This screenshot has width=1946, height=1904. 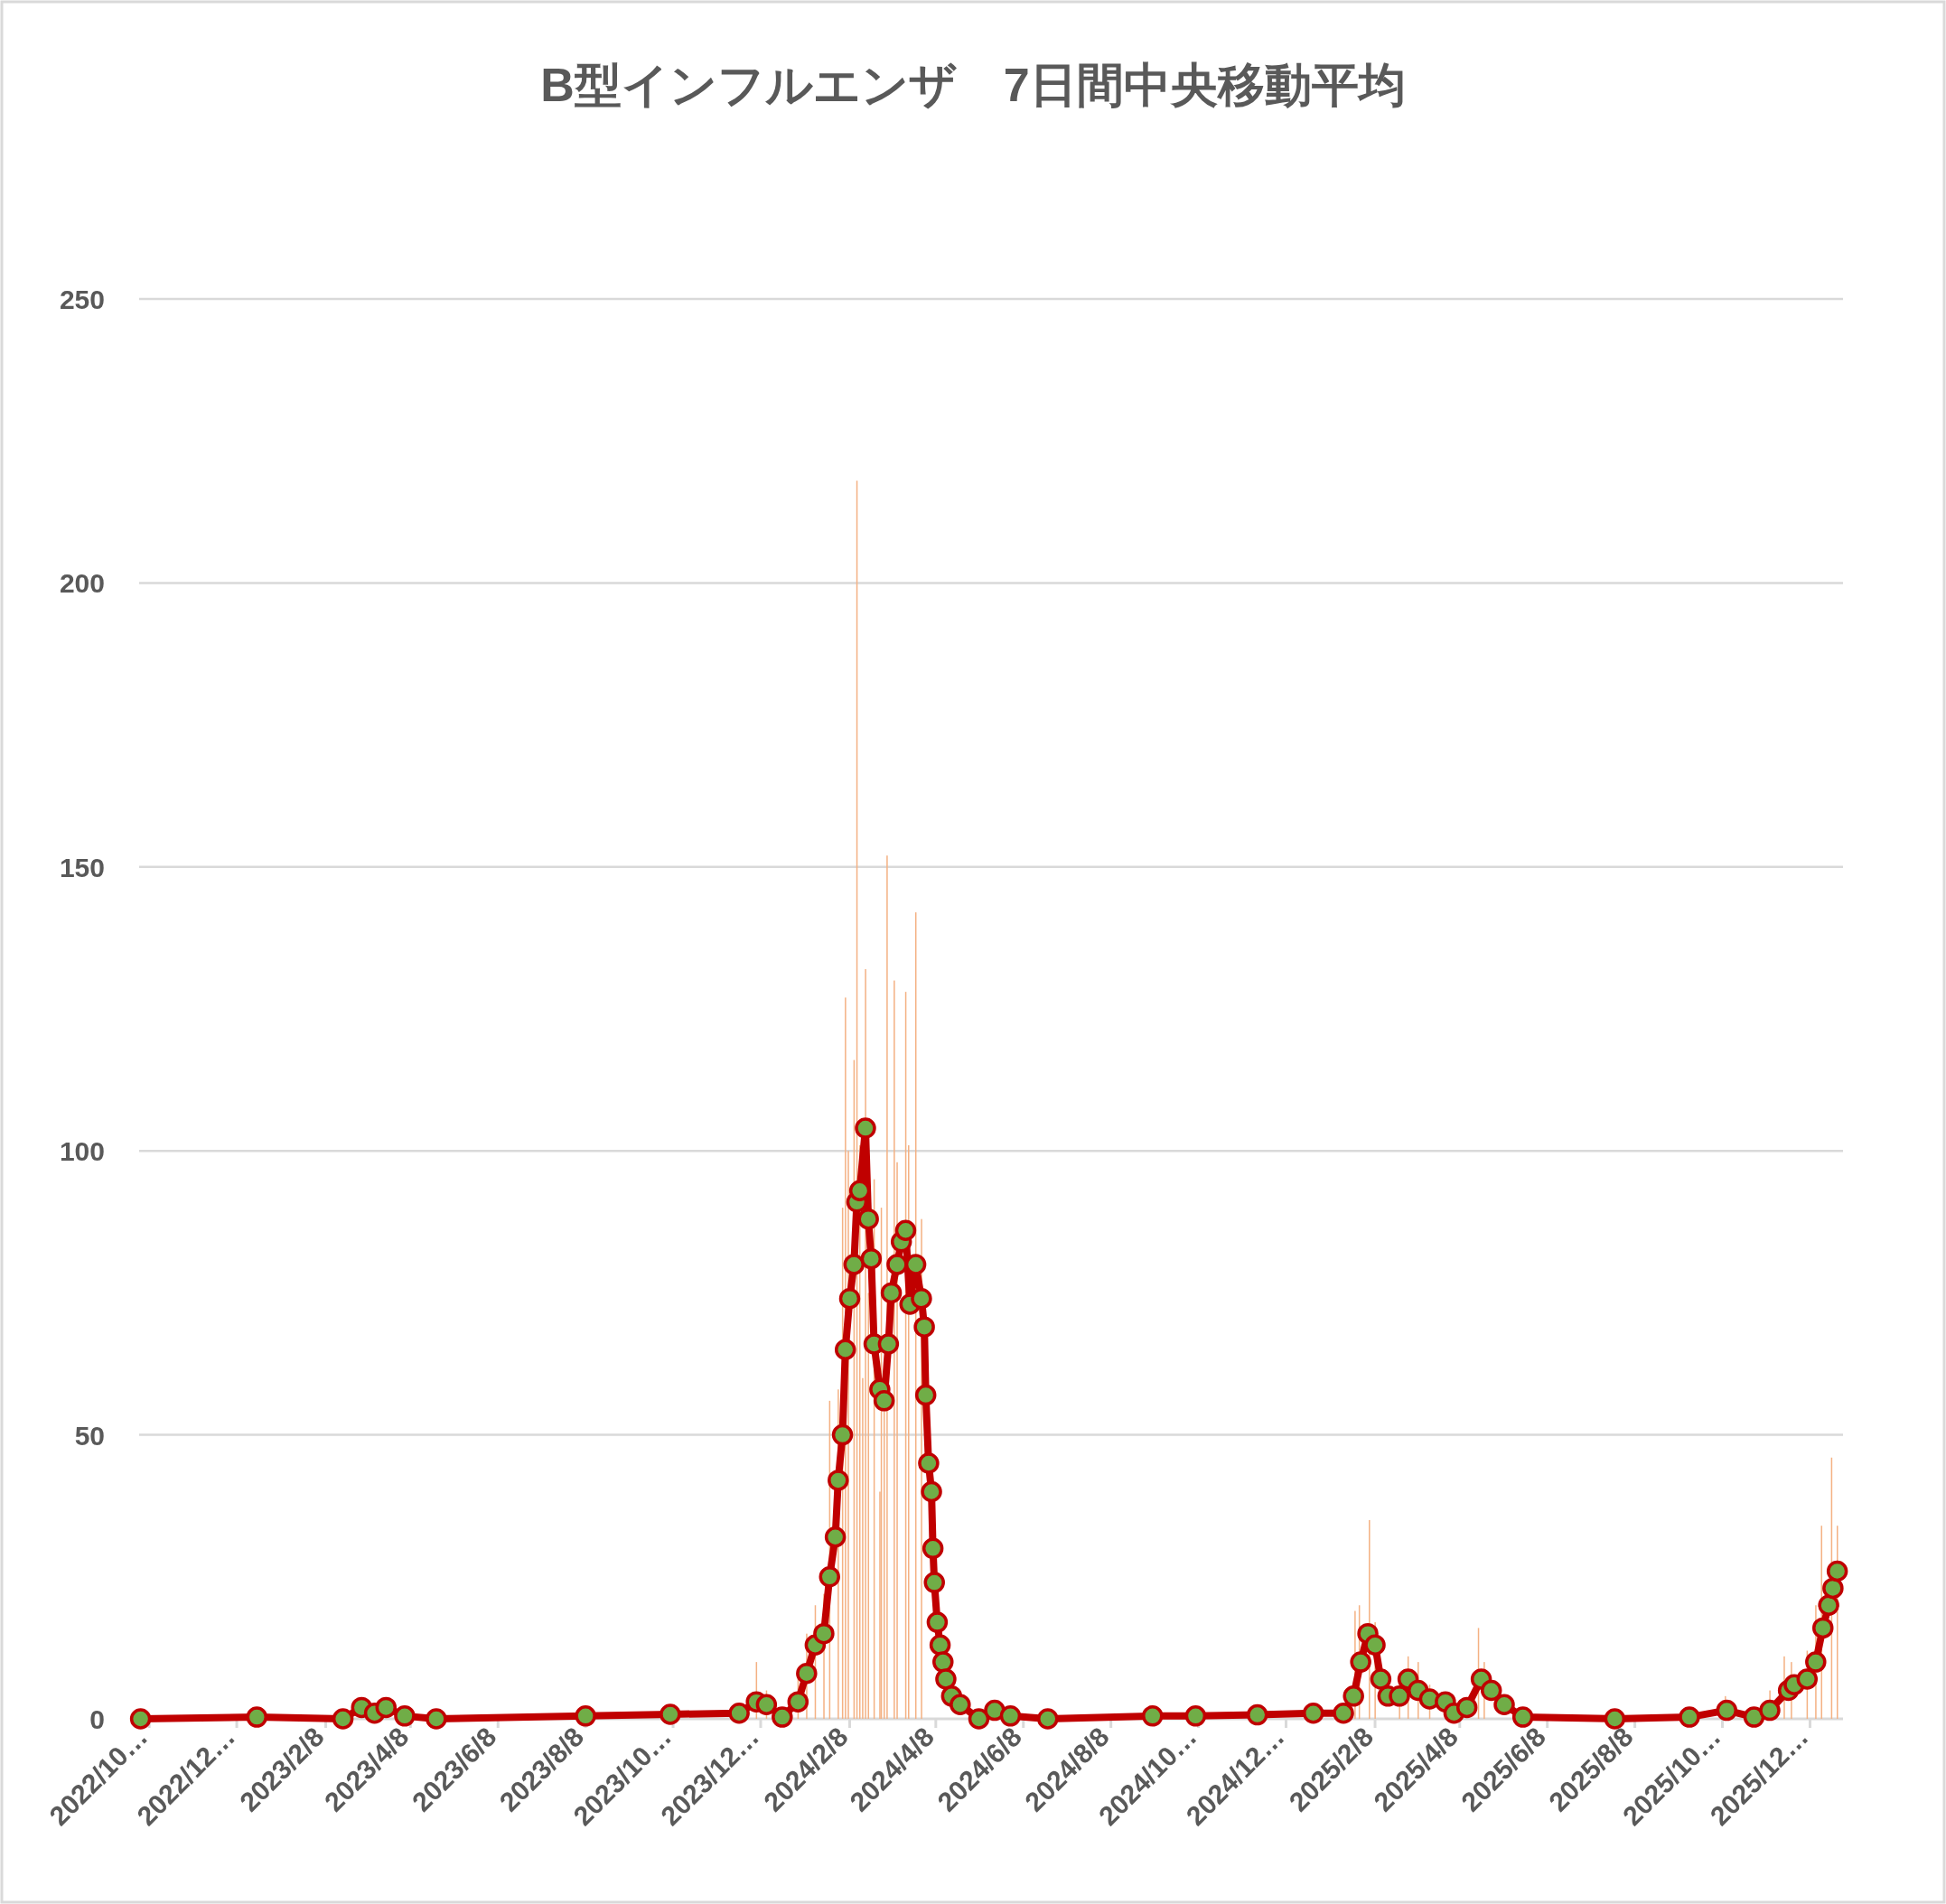 I want to click on y-tick-label: 250, so click(x=82, y=299).